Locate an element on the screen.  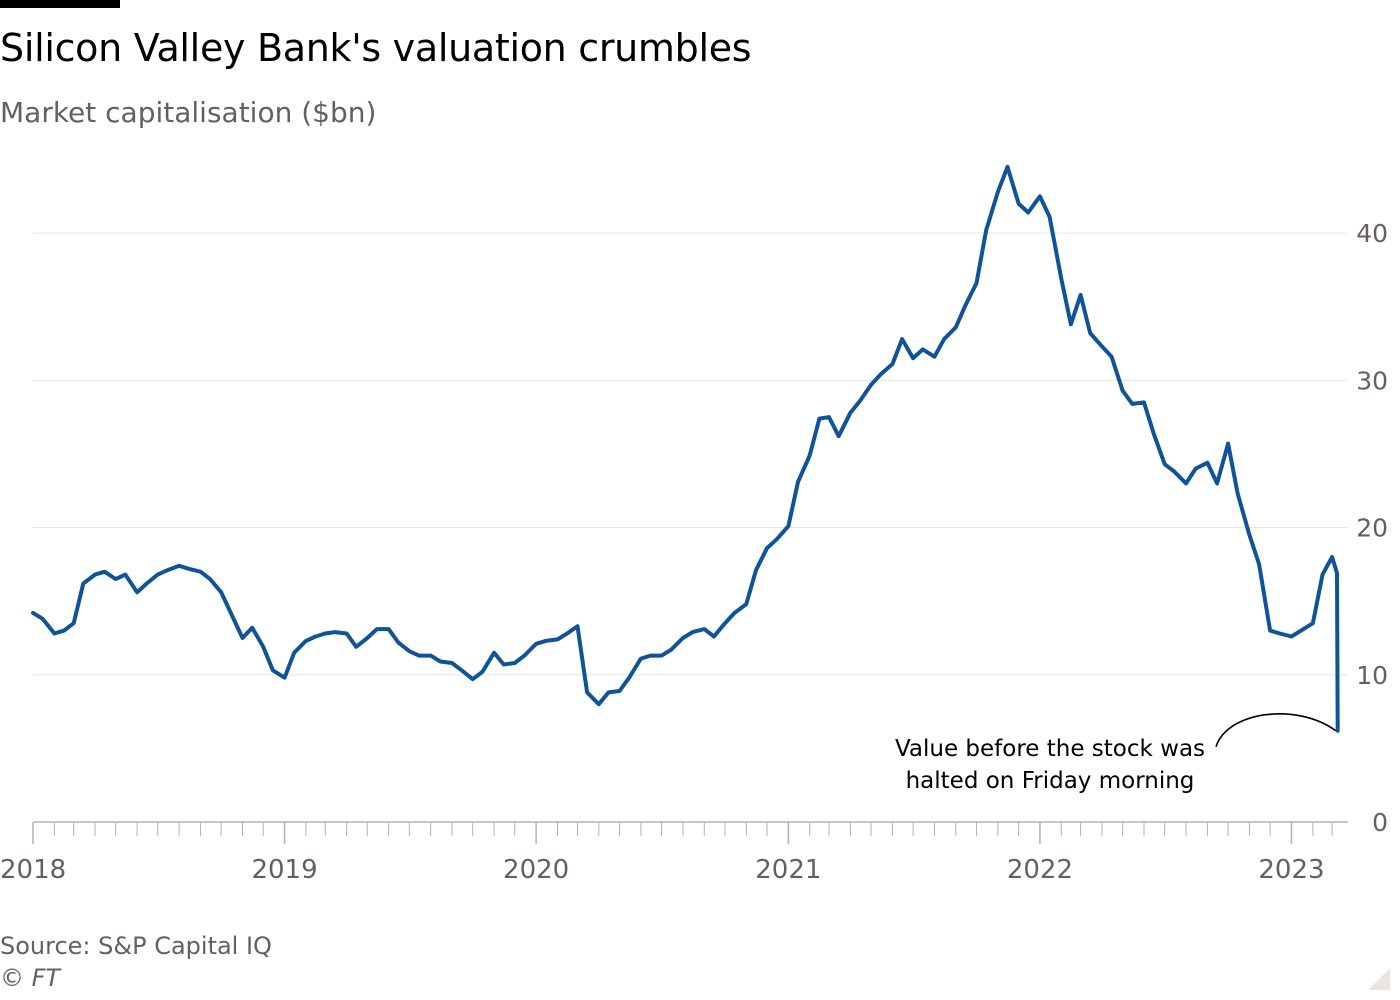
x-tick-label-2023: 2023 is located at coordinates (1291, 870).